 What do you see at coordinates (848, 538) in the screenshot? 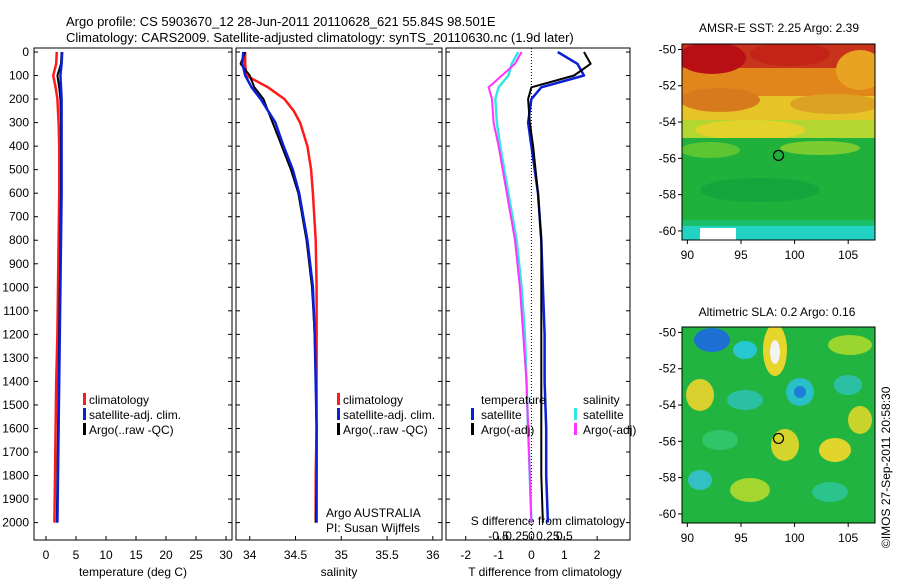
I see `lon-tick-label: 105` at bounding box center [848, 538].